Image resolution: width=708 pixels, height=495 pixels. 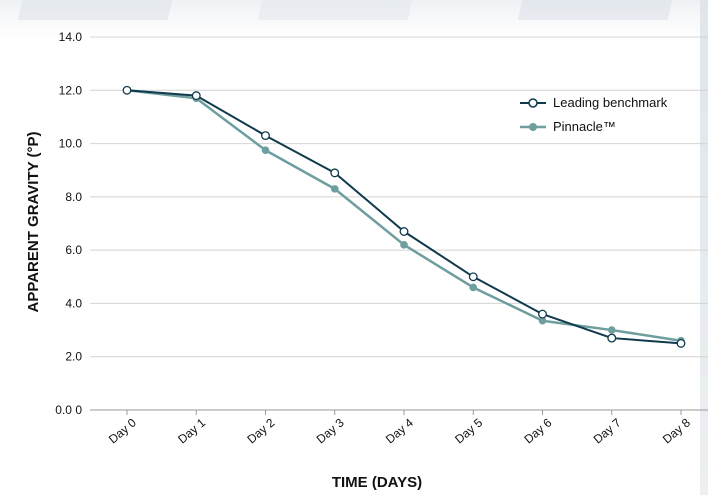 What do you see at coordinates (610, 102) in the screenshot?
I see `legend-label-leading-benchmark: Leading benchmark` at bounding box center [610, 102].